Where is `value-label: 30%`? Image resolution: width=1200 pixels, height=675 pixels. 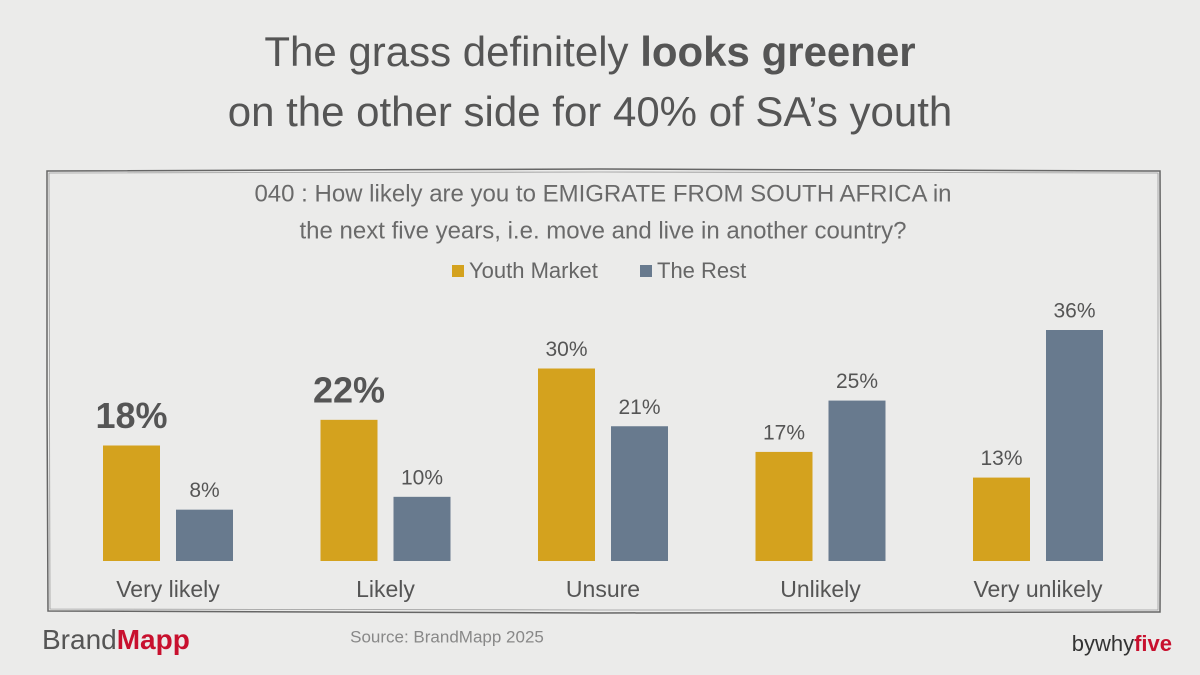 value-label: 30% is located at coordinates (566, 349).